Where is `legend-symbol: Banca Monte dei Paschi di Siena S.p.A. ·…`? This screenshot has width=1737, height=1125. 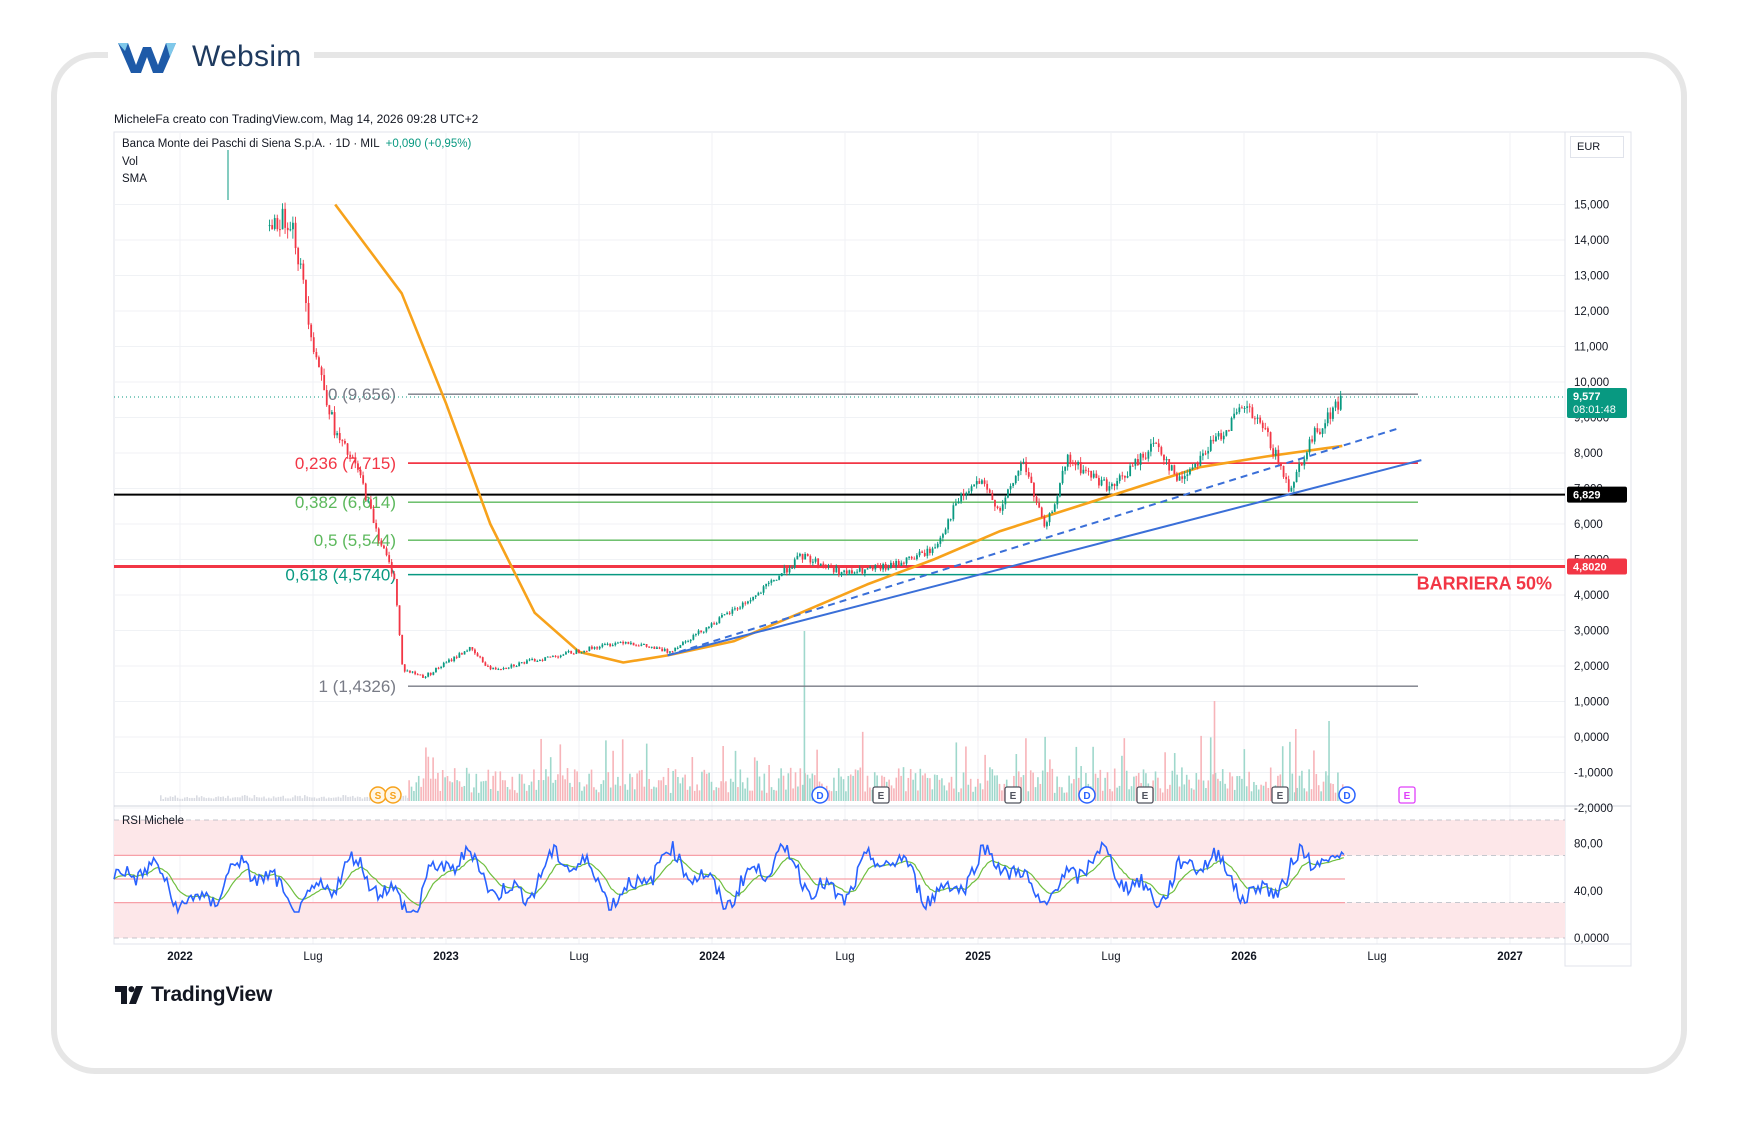 legend-symbol: Banca Monte dei Paschi di Siena S.p.A. ·… is located at coordinates (251, 144).